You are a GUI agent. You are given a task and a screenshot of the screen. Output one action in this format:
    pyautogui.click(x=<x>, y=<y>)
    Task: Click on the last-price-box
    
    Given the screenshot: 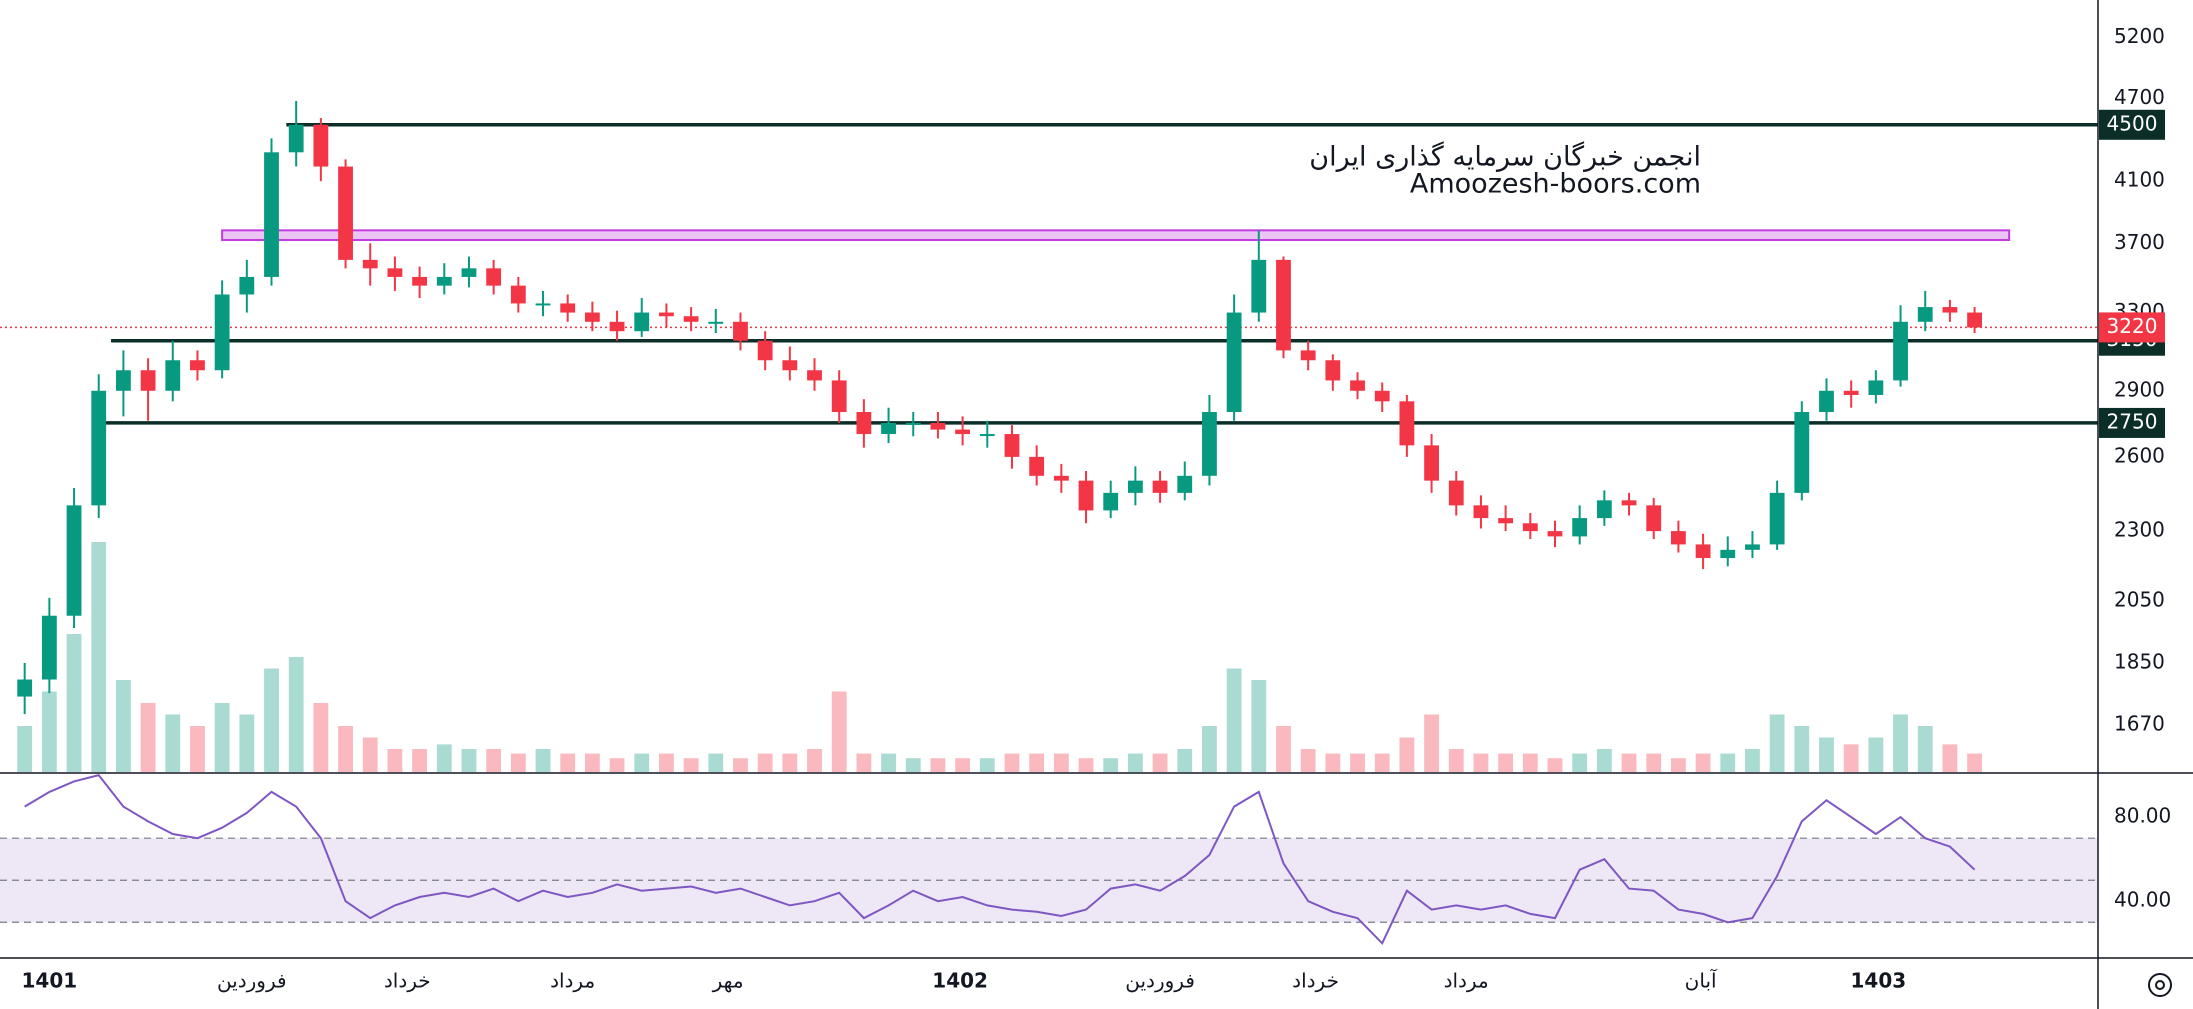 What is the action you would take?
    pyautogui.click(x=2132, y=327)
    